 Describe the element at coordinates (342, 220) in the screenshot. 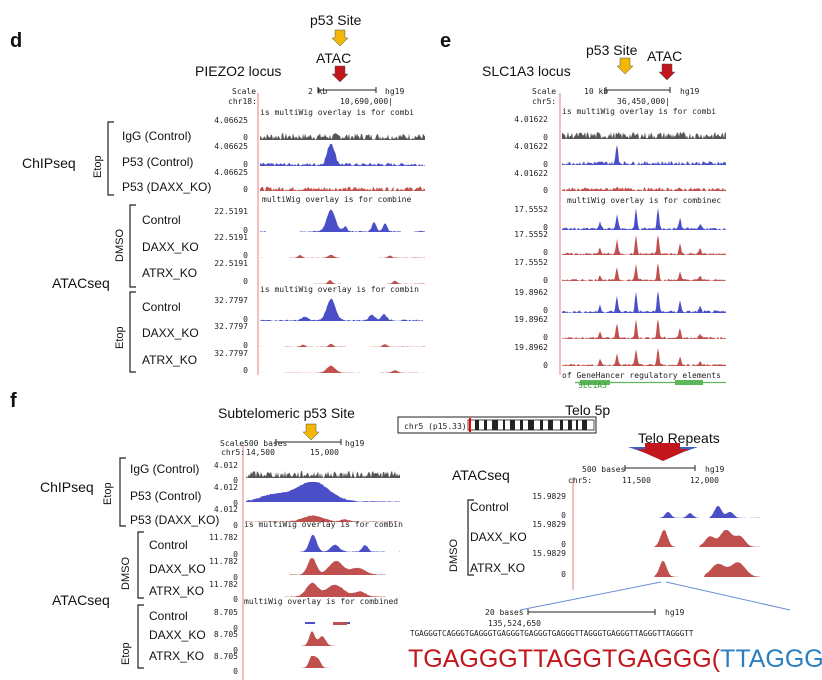

I see `dmso-control-track-d` at that location.